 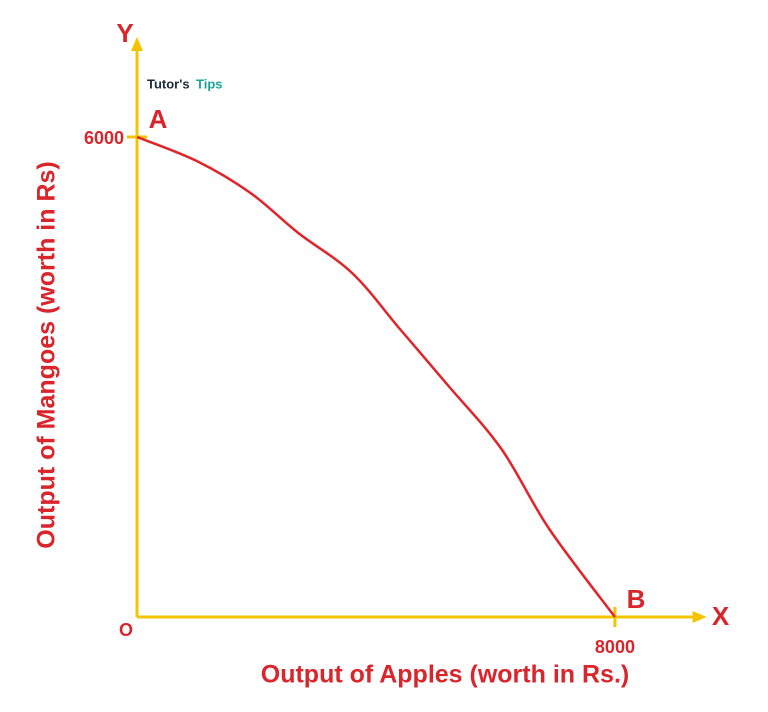 I want to click on point-label: A, so click(x=158, y=119).